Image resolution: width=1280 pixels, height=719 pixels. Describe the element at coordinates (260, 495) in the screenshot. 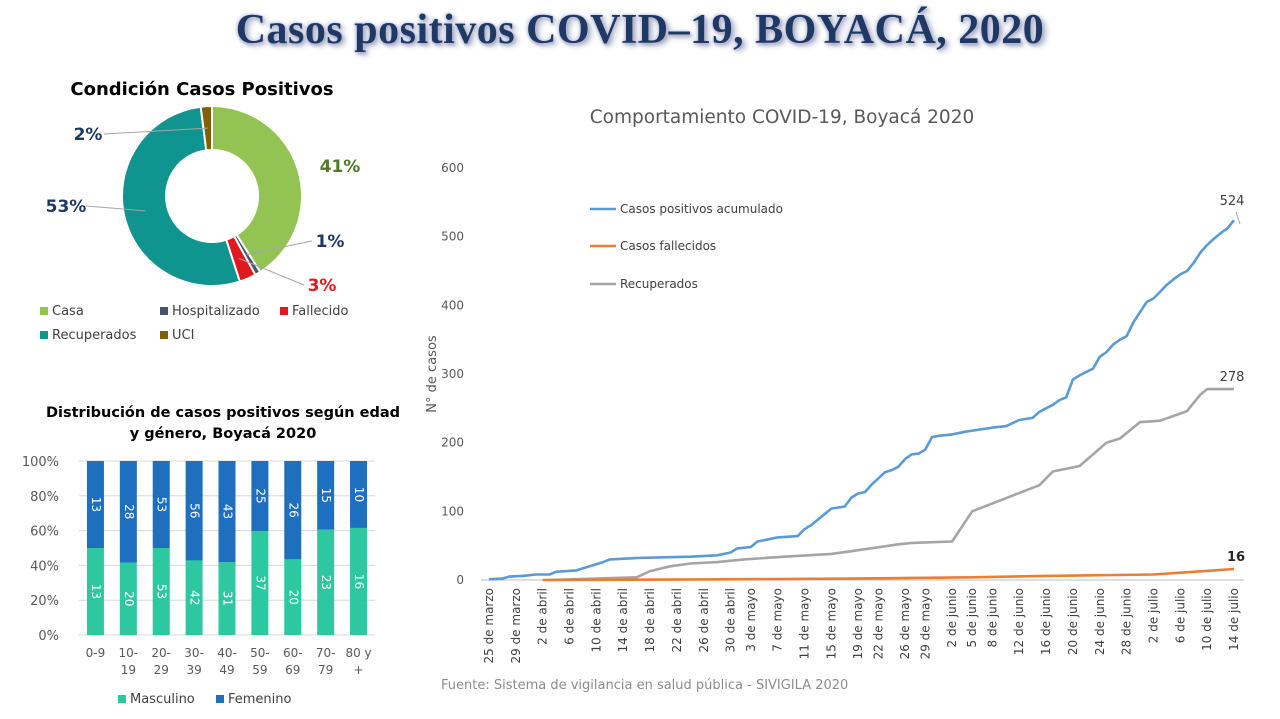

I see `bar-label-femenino: 25` at that location.